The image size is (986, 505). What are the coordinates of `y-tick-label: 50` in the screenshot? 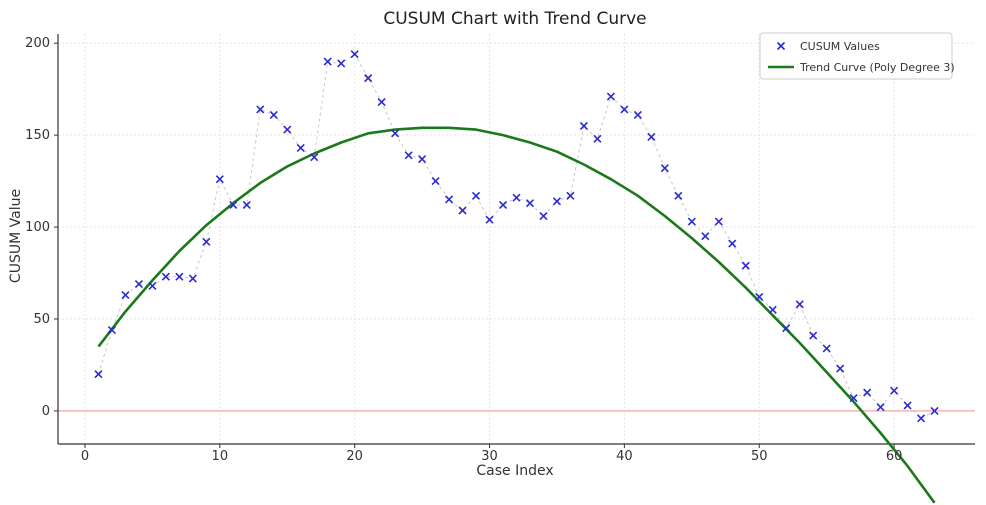 It's located at (41, 319).